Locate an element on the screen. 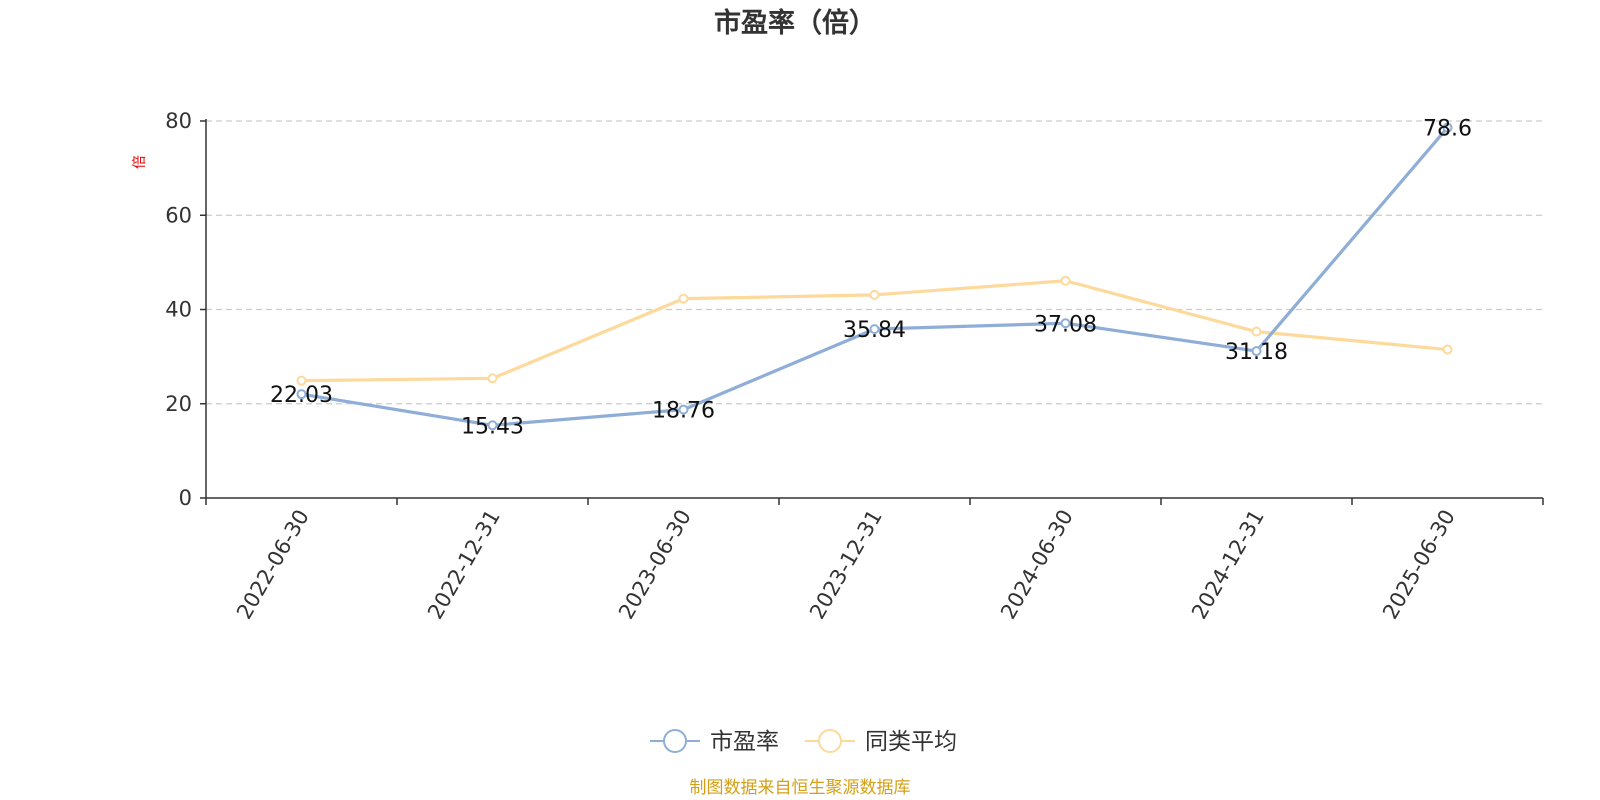 This screenshot has width=1600, height=800. x-tick-label: 2022-06-30 is located at coordinates (273, 565).